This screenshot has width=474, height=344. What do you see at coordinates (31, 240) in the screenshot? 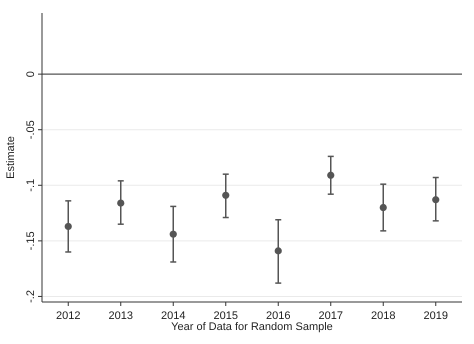
I see `y-tick-label: -.15` at bounding box center [31, 240].